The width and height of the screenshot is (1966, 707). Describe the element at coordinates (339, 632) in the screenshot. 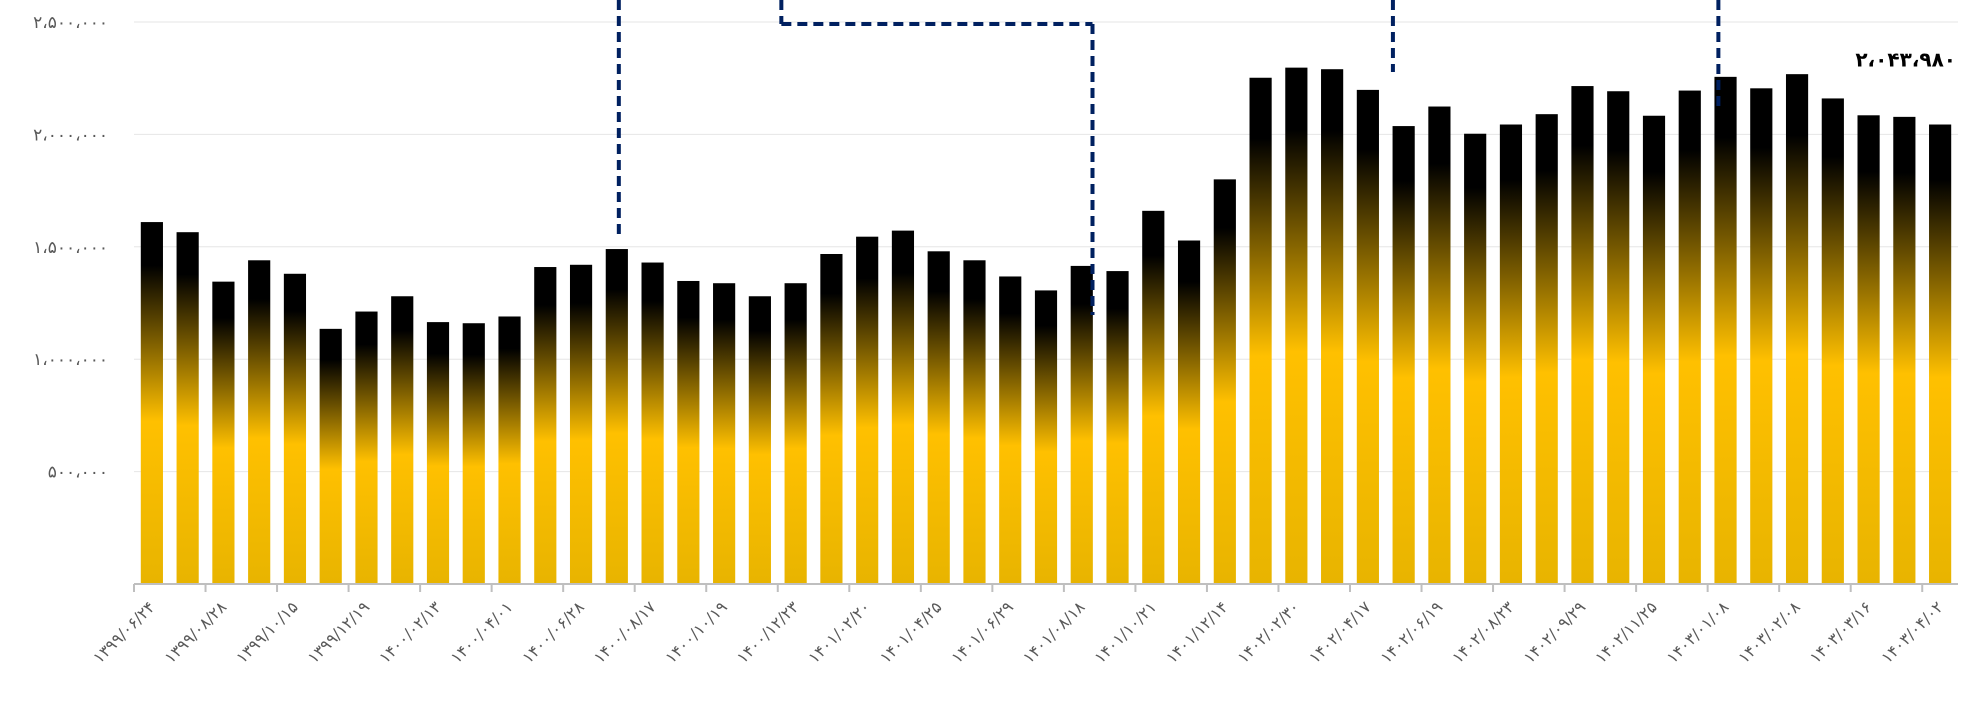

I see `x-tick-label: ۱۳۹۹/۱۲/۱۹` at that location.